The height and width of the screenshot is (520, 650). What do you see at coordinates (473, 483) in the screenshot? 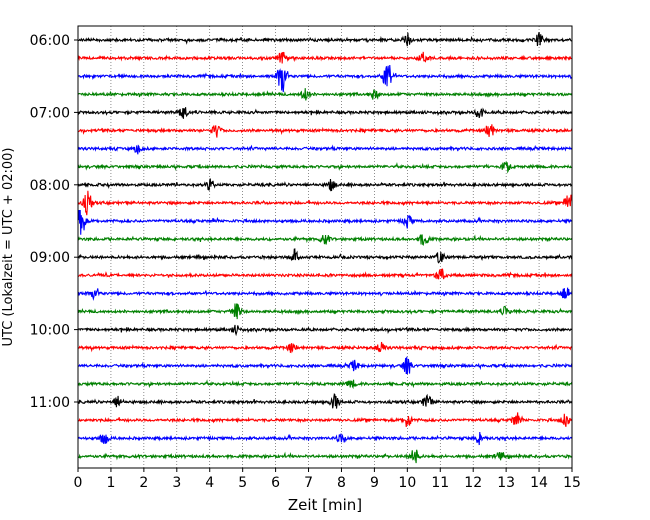
I see `x-tick-label: 12` at bounding box center [473, 483].